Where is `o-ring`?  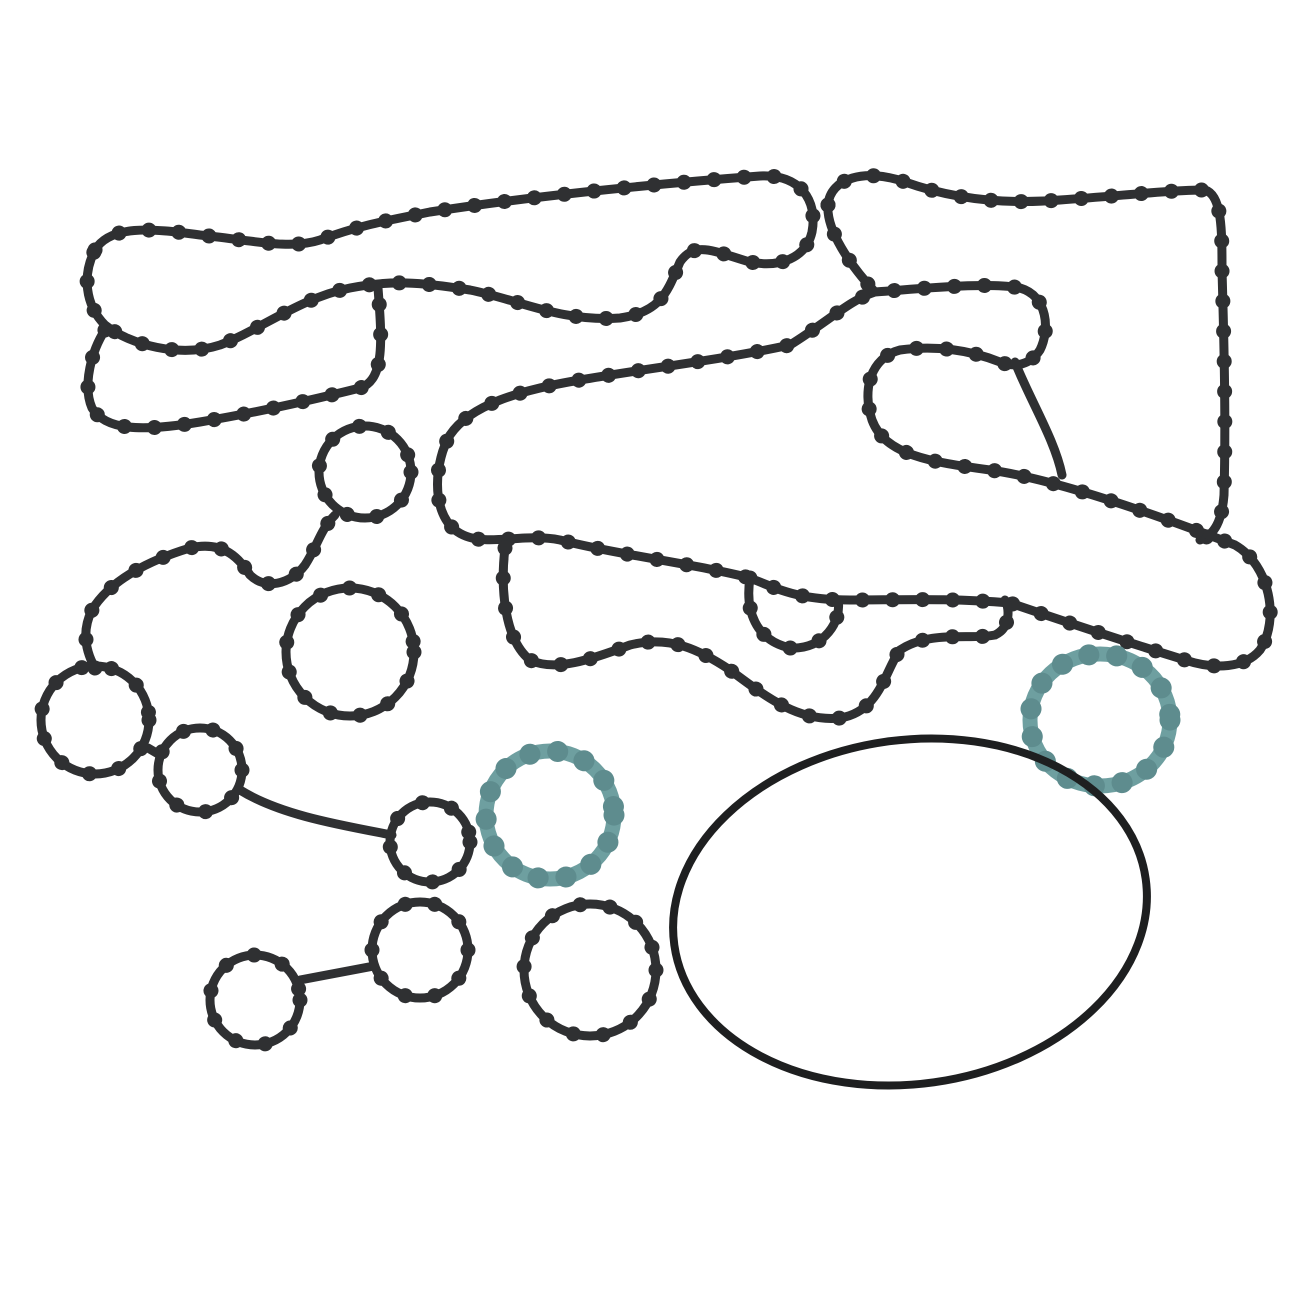 o-ring is located at coordinates (910, 912).